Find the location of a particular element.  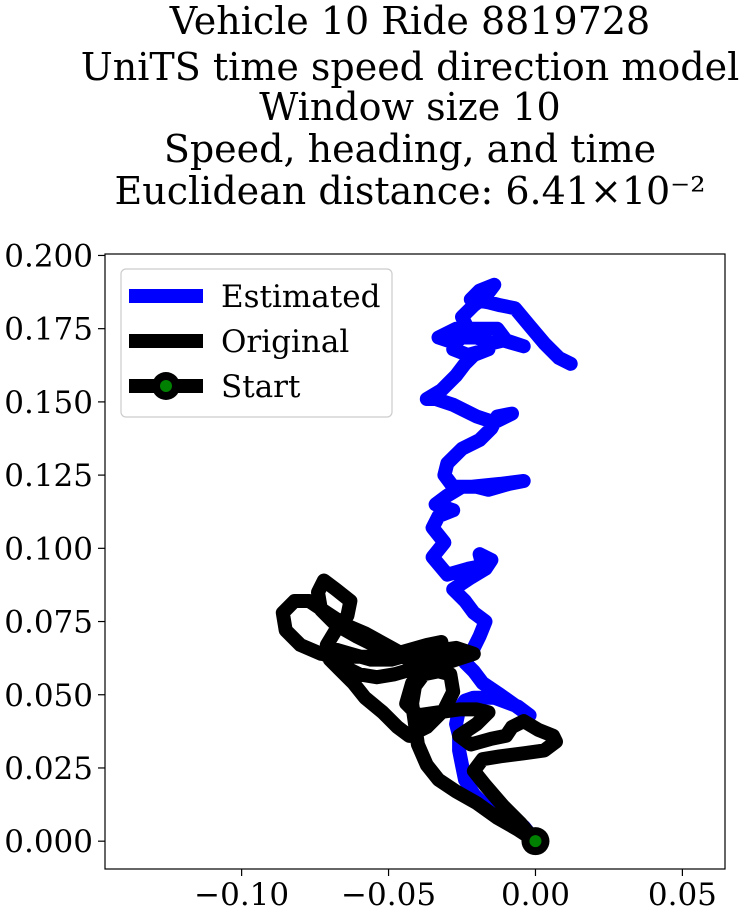

x-tick-label: 0.05 is located at coordinates (682, 895).